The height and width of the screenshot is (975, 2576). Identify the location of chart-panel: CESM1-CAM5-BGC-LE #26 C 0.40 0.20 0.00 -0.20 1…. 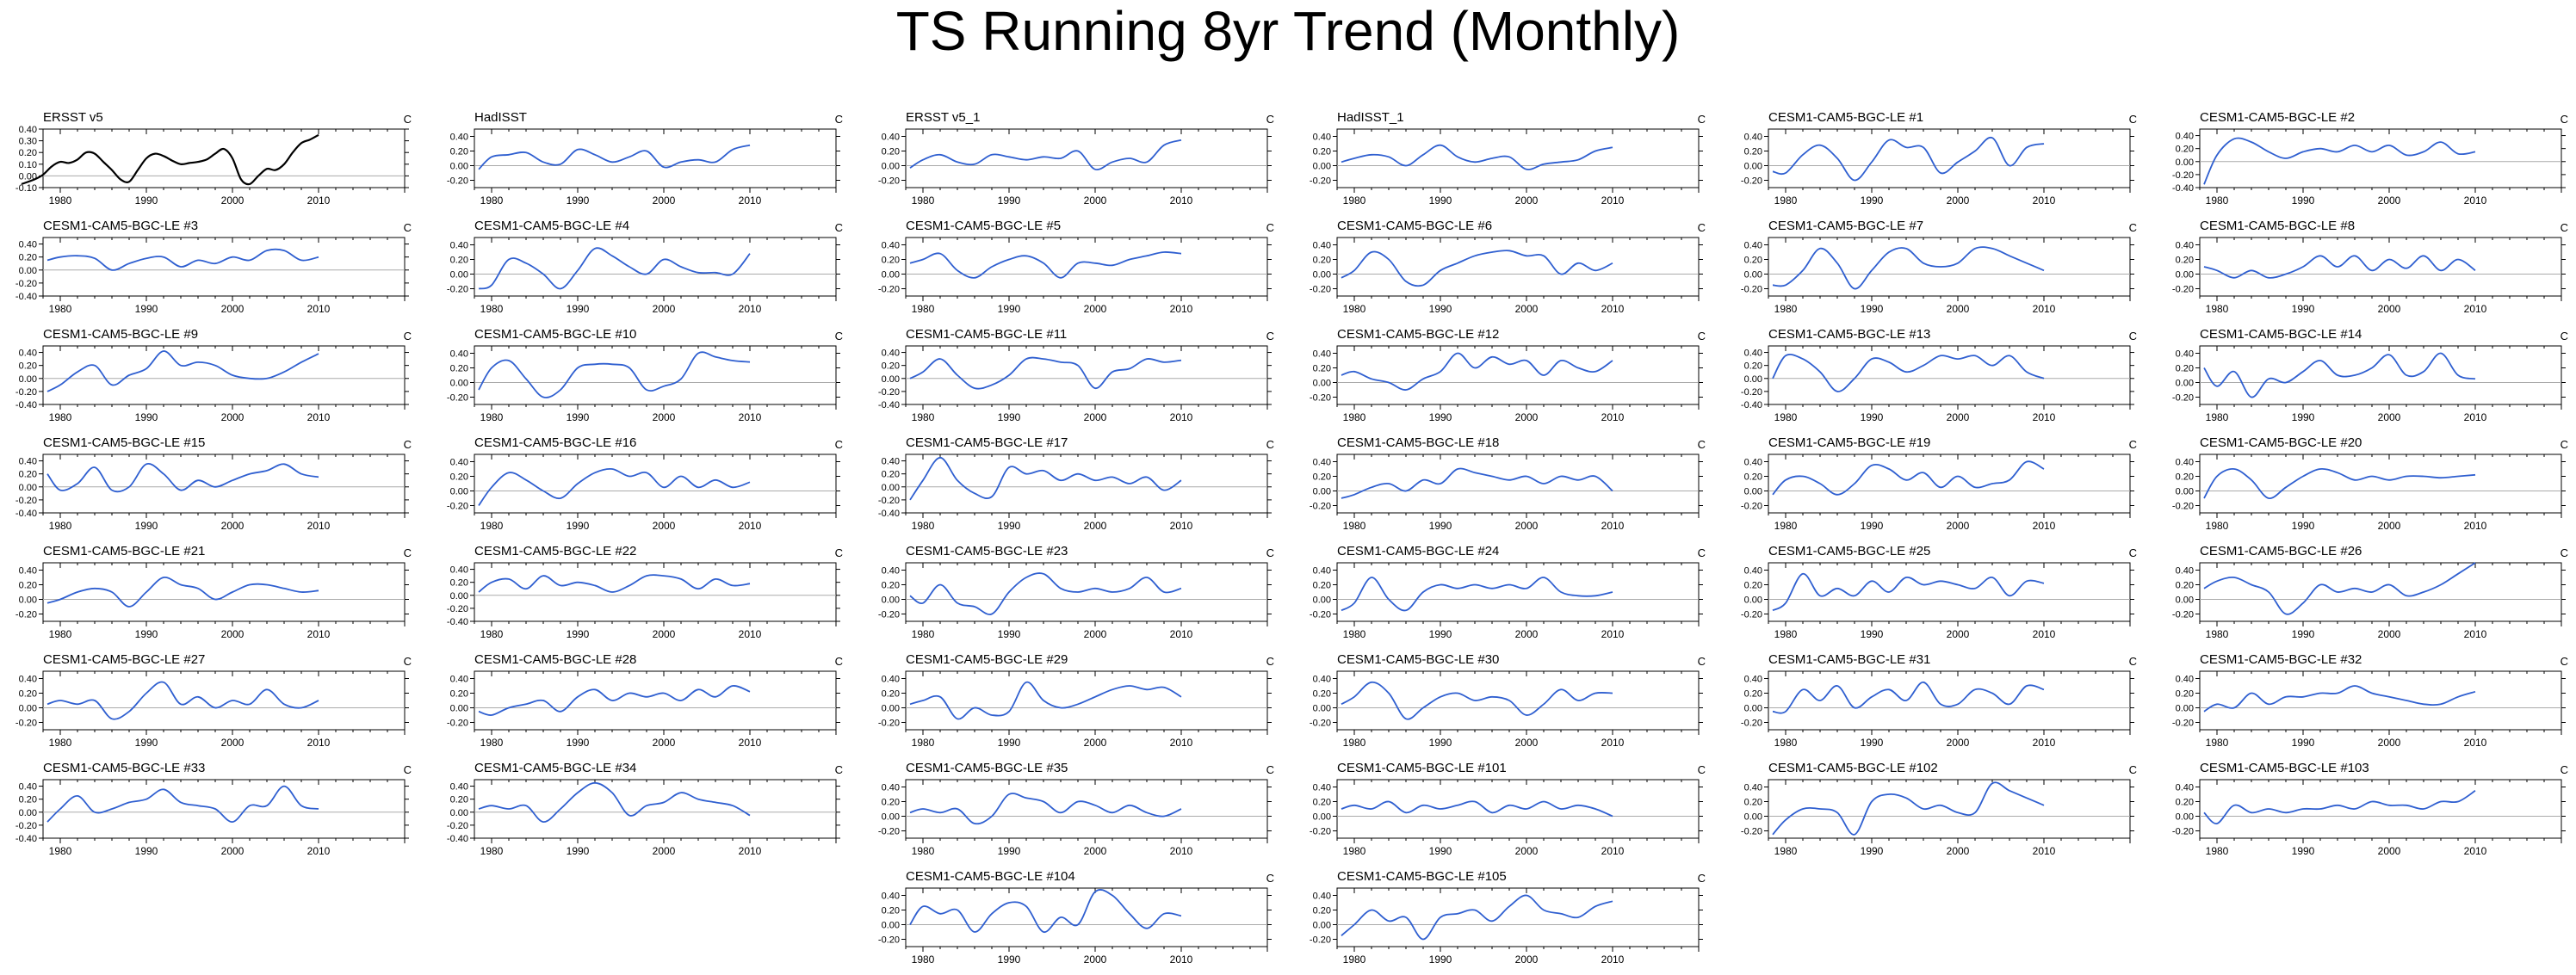
(2370, 592).